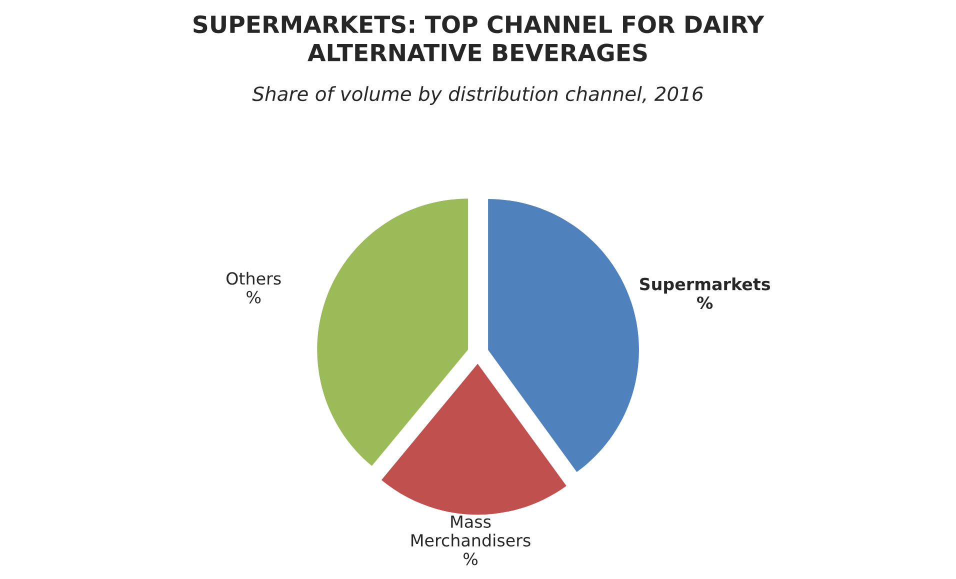 The height and width of the screenshot is (579, 956). Describe the element at coordinates (705, 285) in the screenshot. I see `slice-label: Supermarkets` at that location.